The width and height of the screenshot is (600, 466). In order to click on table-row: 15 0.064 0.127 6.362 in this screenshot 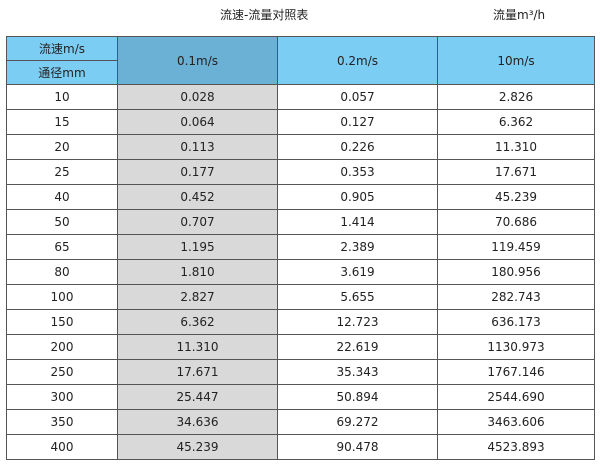, I will do `click(300, 122)`.